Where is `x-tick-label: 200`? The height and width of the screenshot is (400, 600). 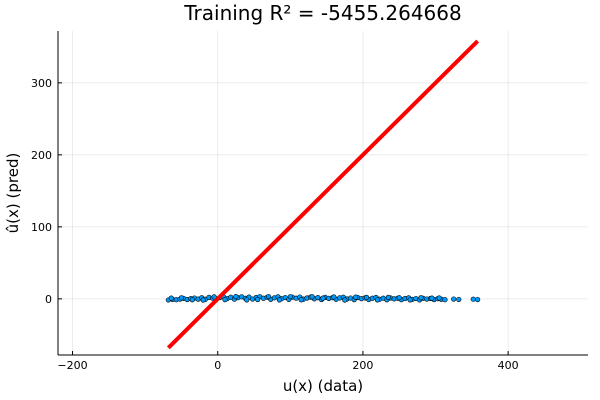
x-tick-label: 200 is located at coordinates (362, 365).